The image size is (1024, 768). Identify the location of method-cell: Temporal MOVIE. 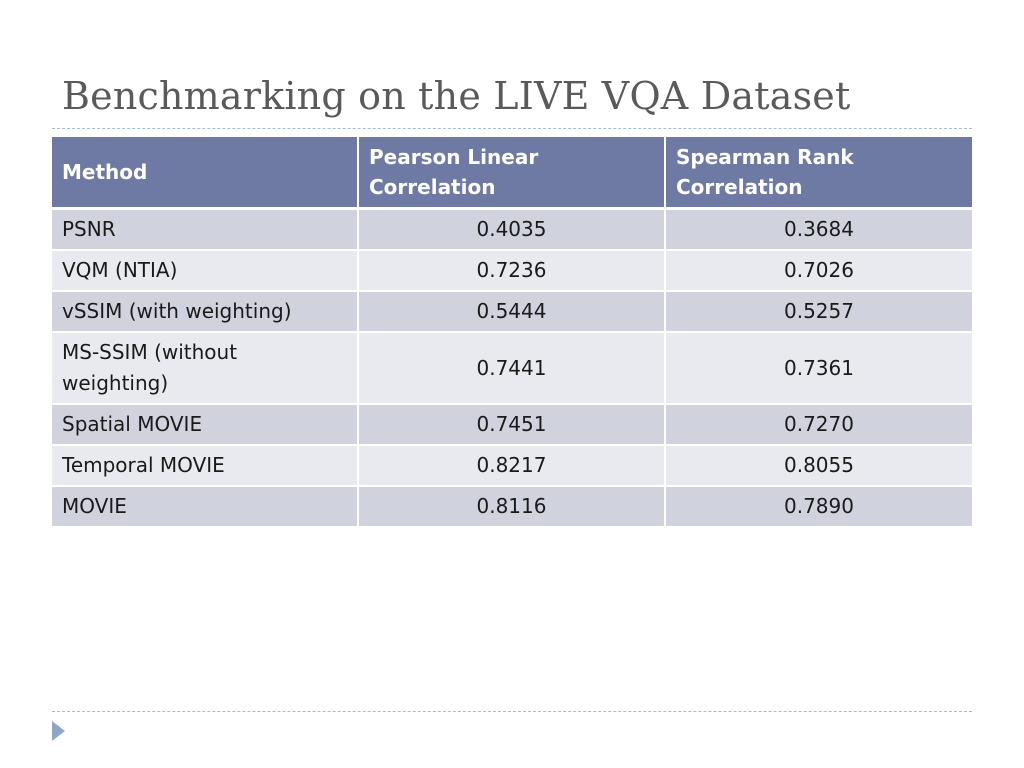
(205, 466).